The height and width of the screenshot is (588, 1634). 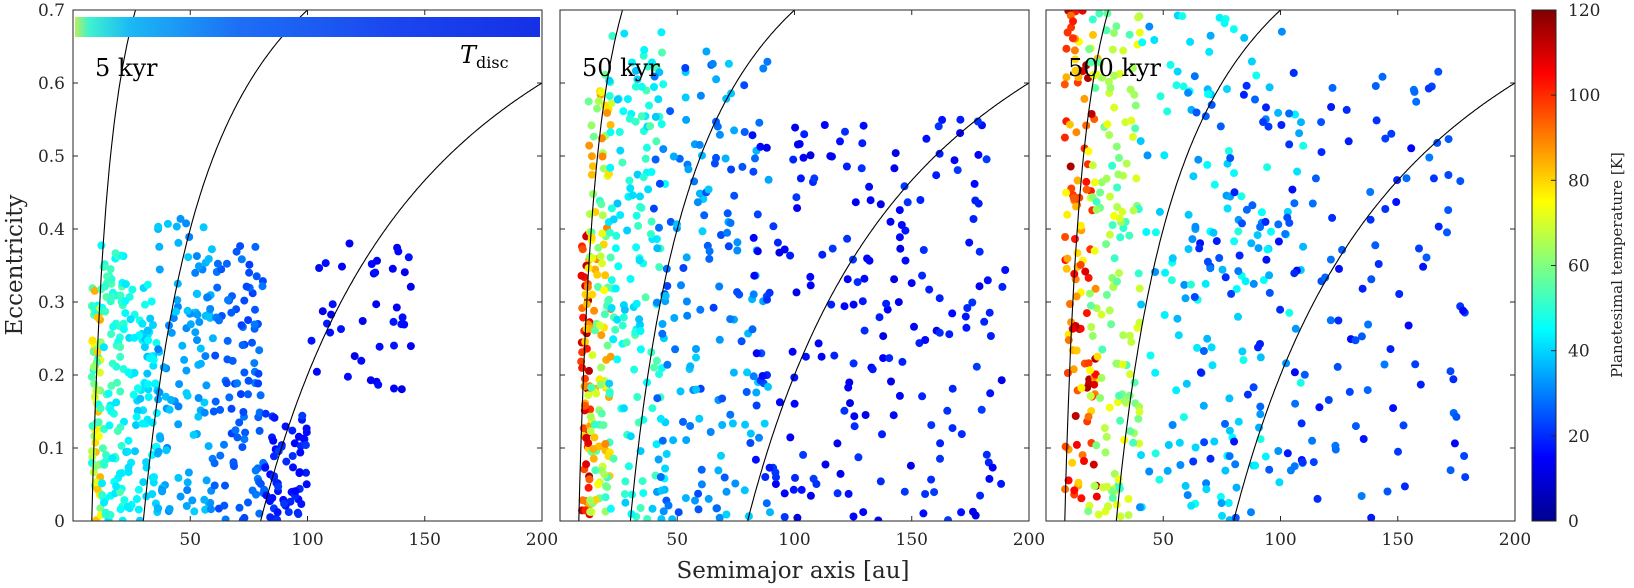 I want to click on x-tick-label: 200, so click(x=1515, y=540).